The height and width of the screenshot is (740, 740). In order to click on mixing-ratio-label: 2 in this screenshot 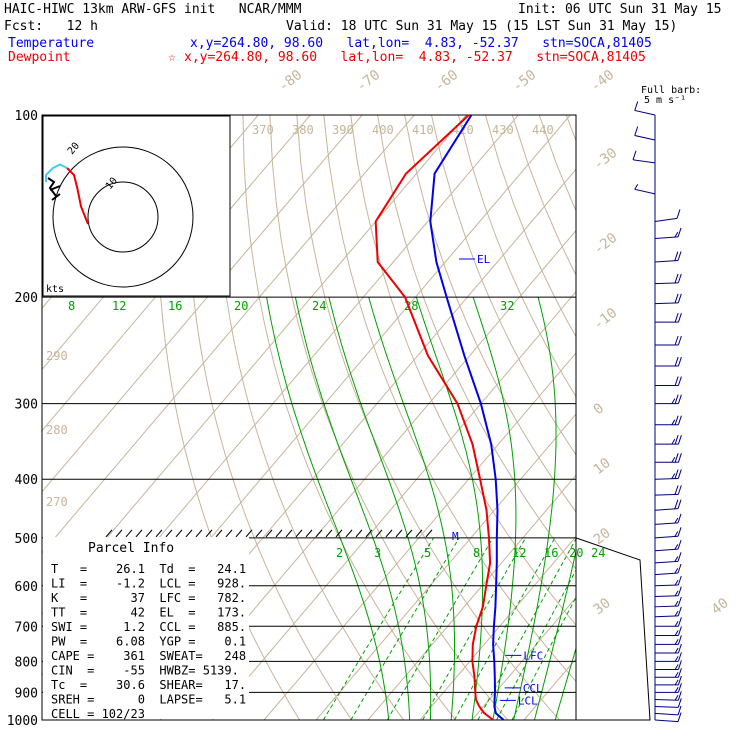, I will do `click(339, 553)`.